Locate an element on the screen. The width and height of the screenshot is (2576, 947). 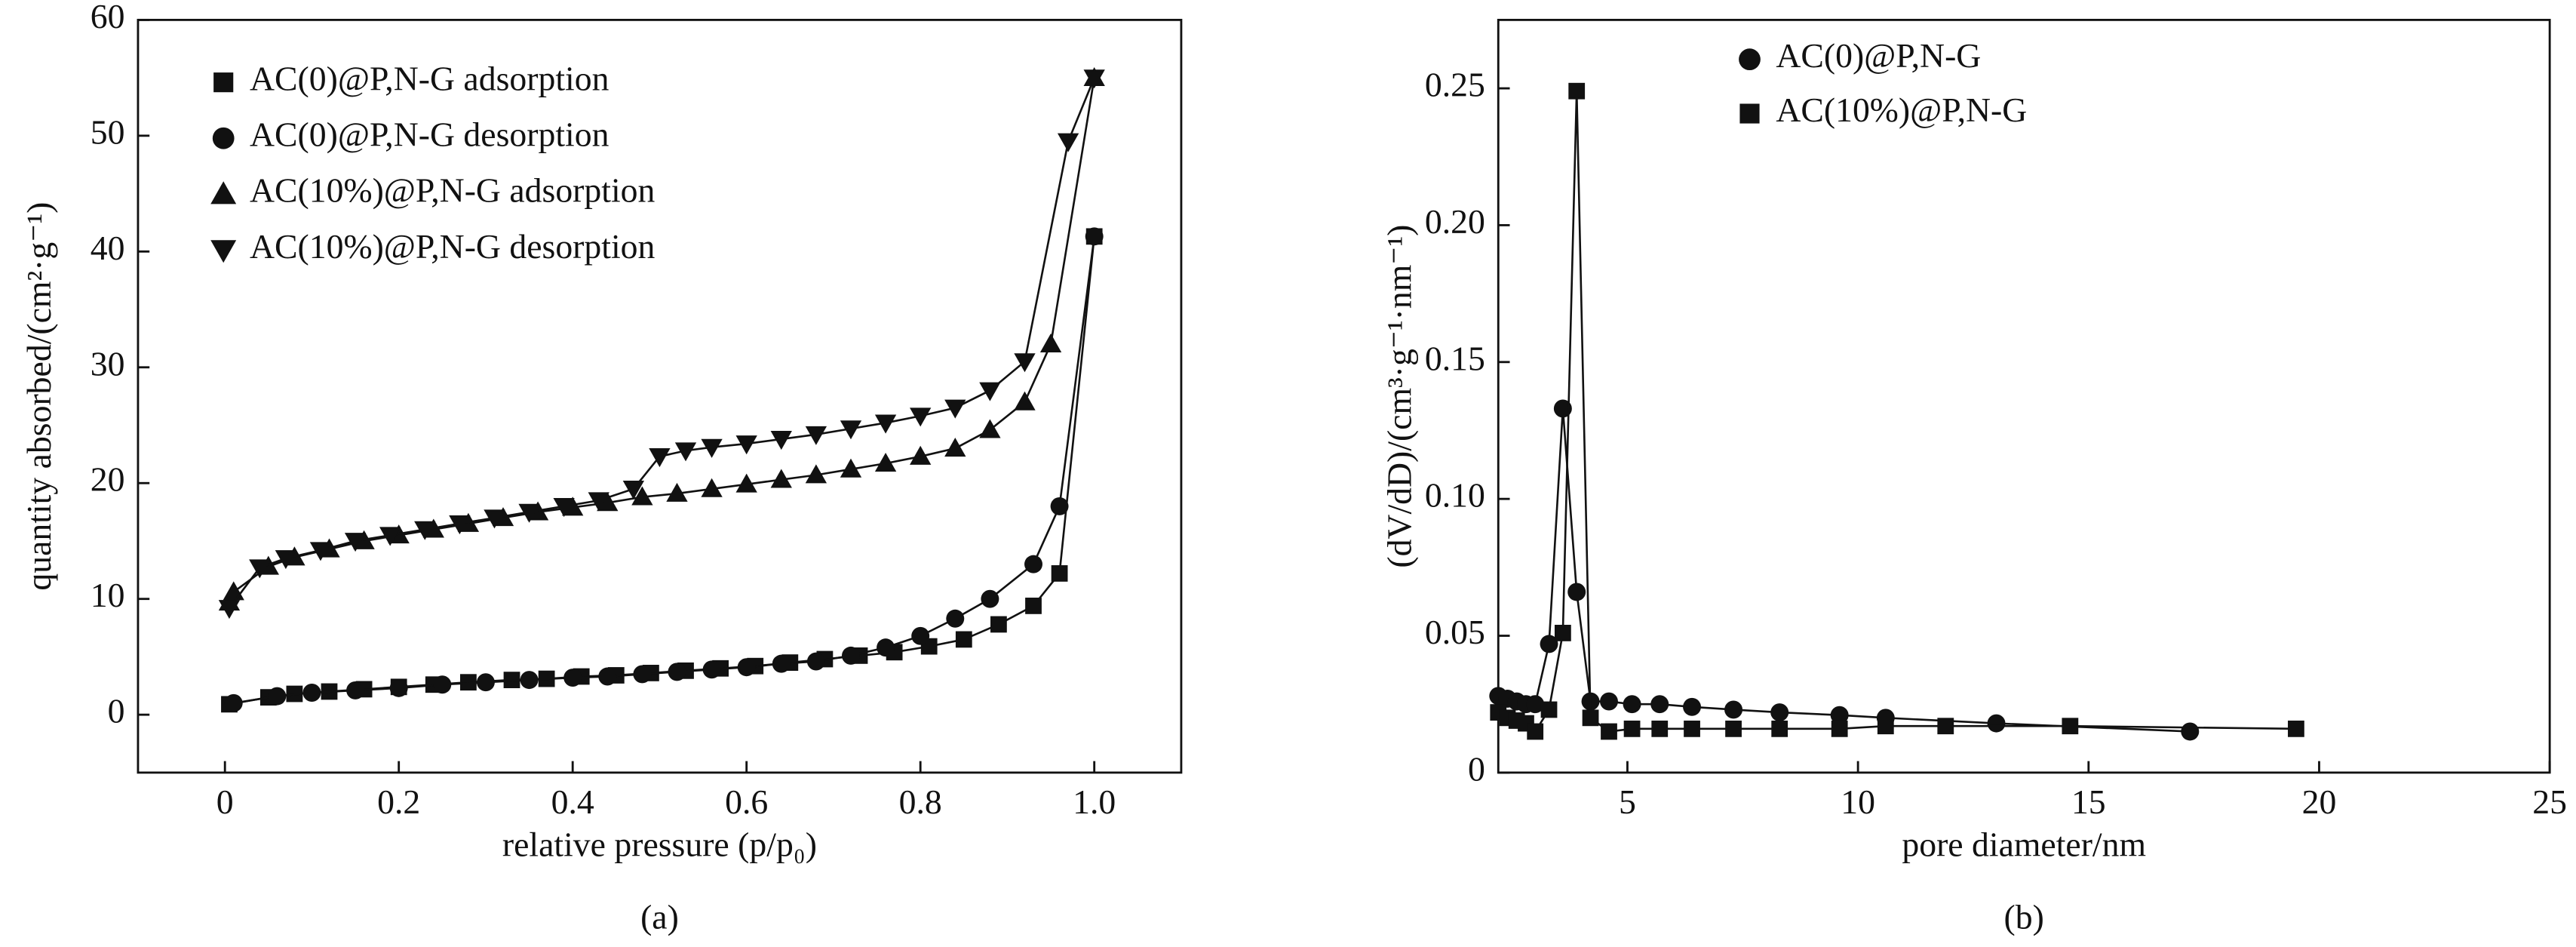
x-tick-label: 1.0 is located at coordinates (1094, 802).